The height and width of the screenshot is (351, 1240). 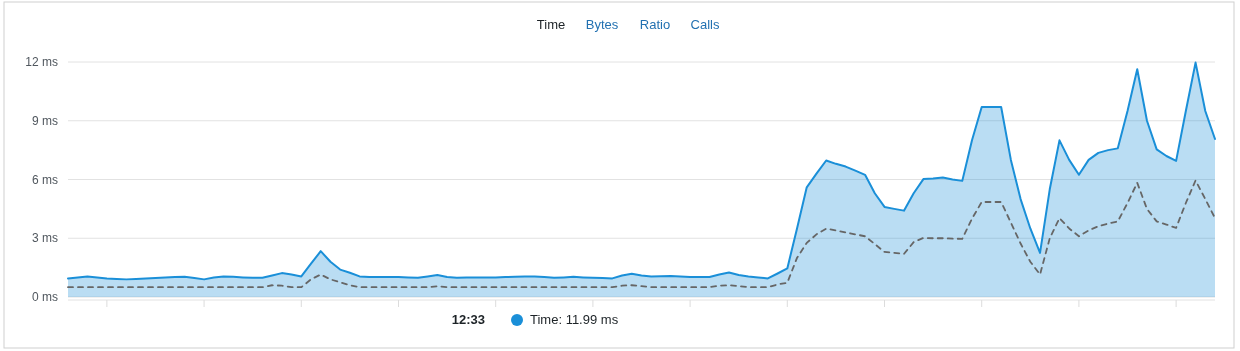 What do you see at coordinates (44, 238) in the screenshot?
I see `y-tick-label: 3 ms` at bounding box center [44, 238].